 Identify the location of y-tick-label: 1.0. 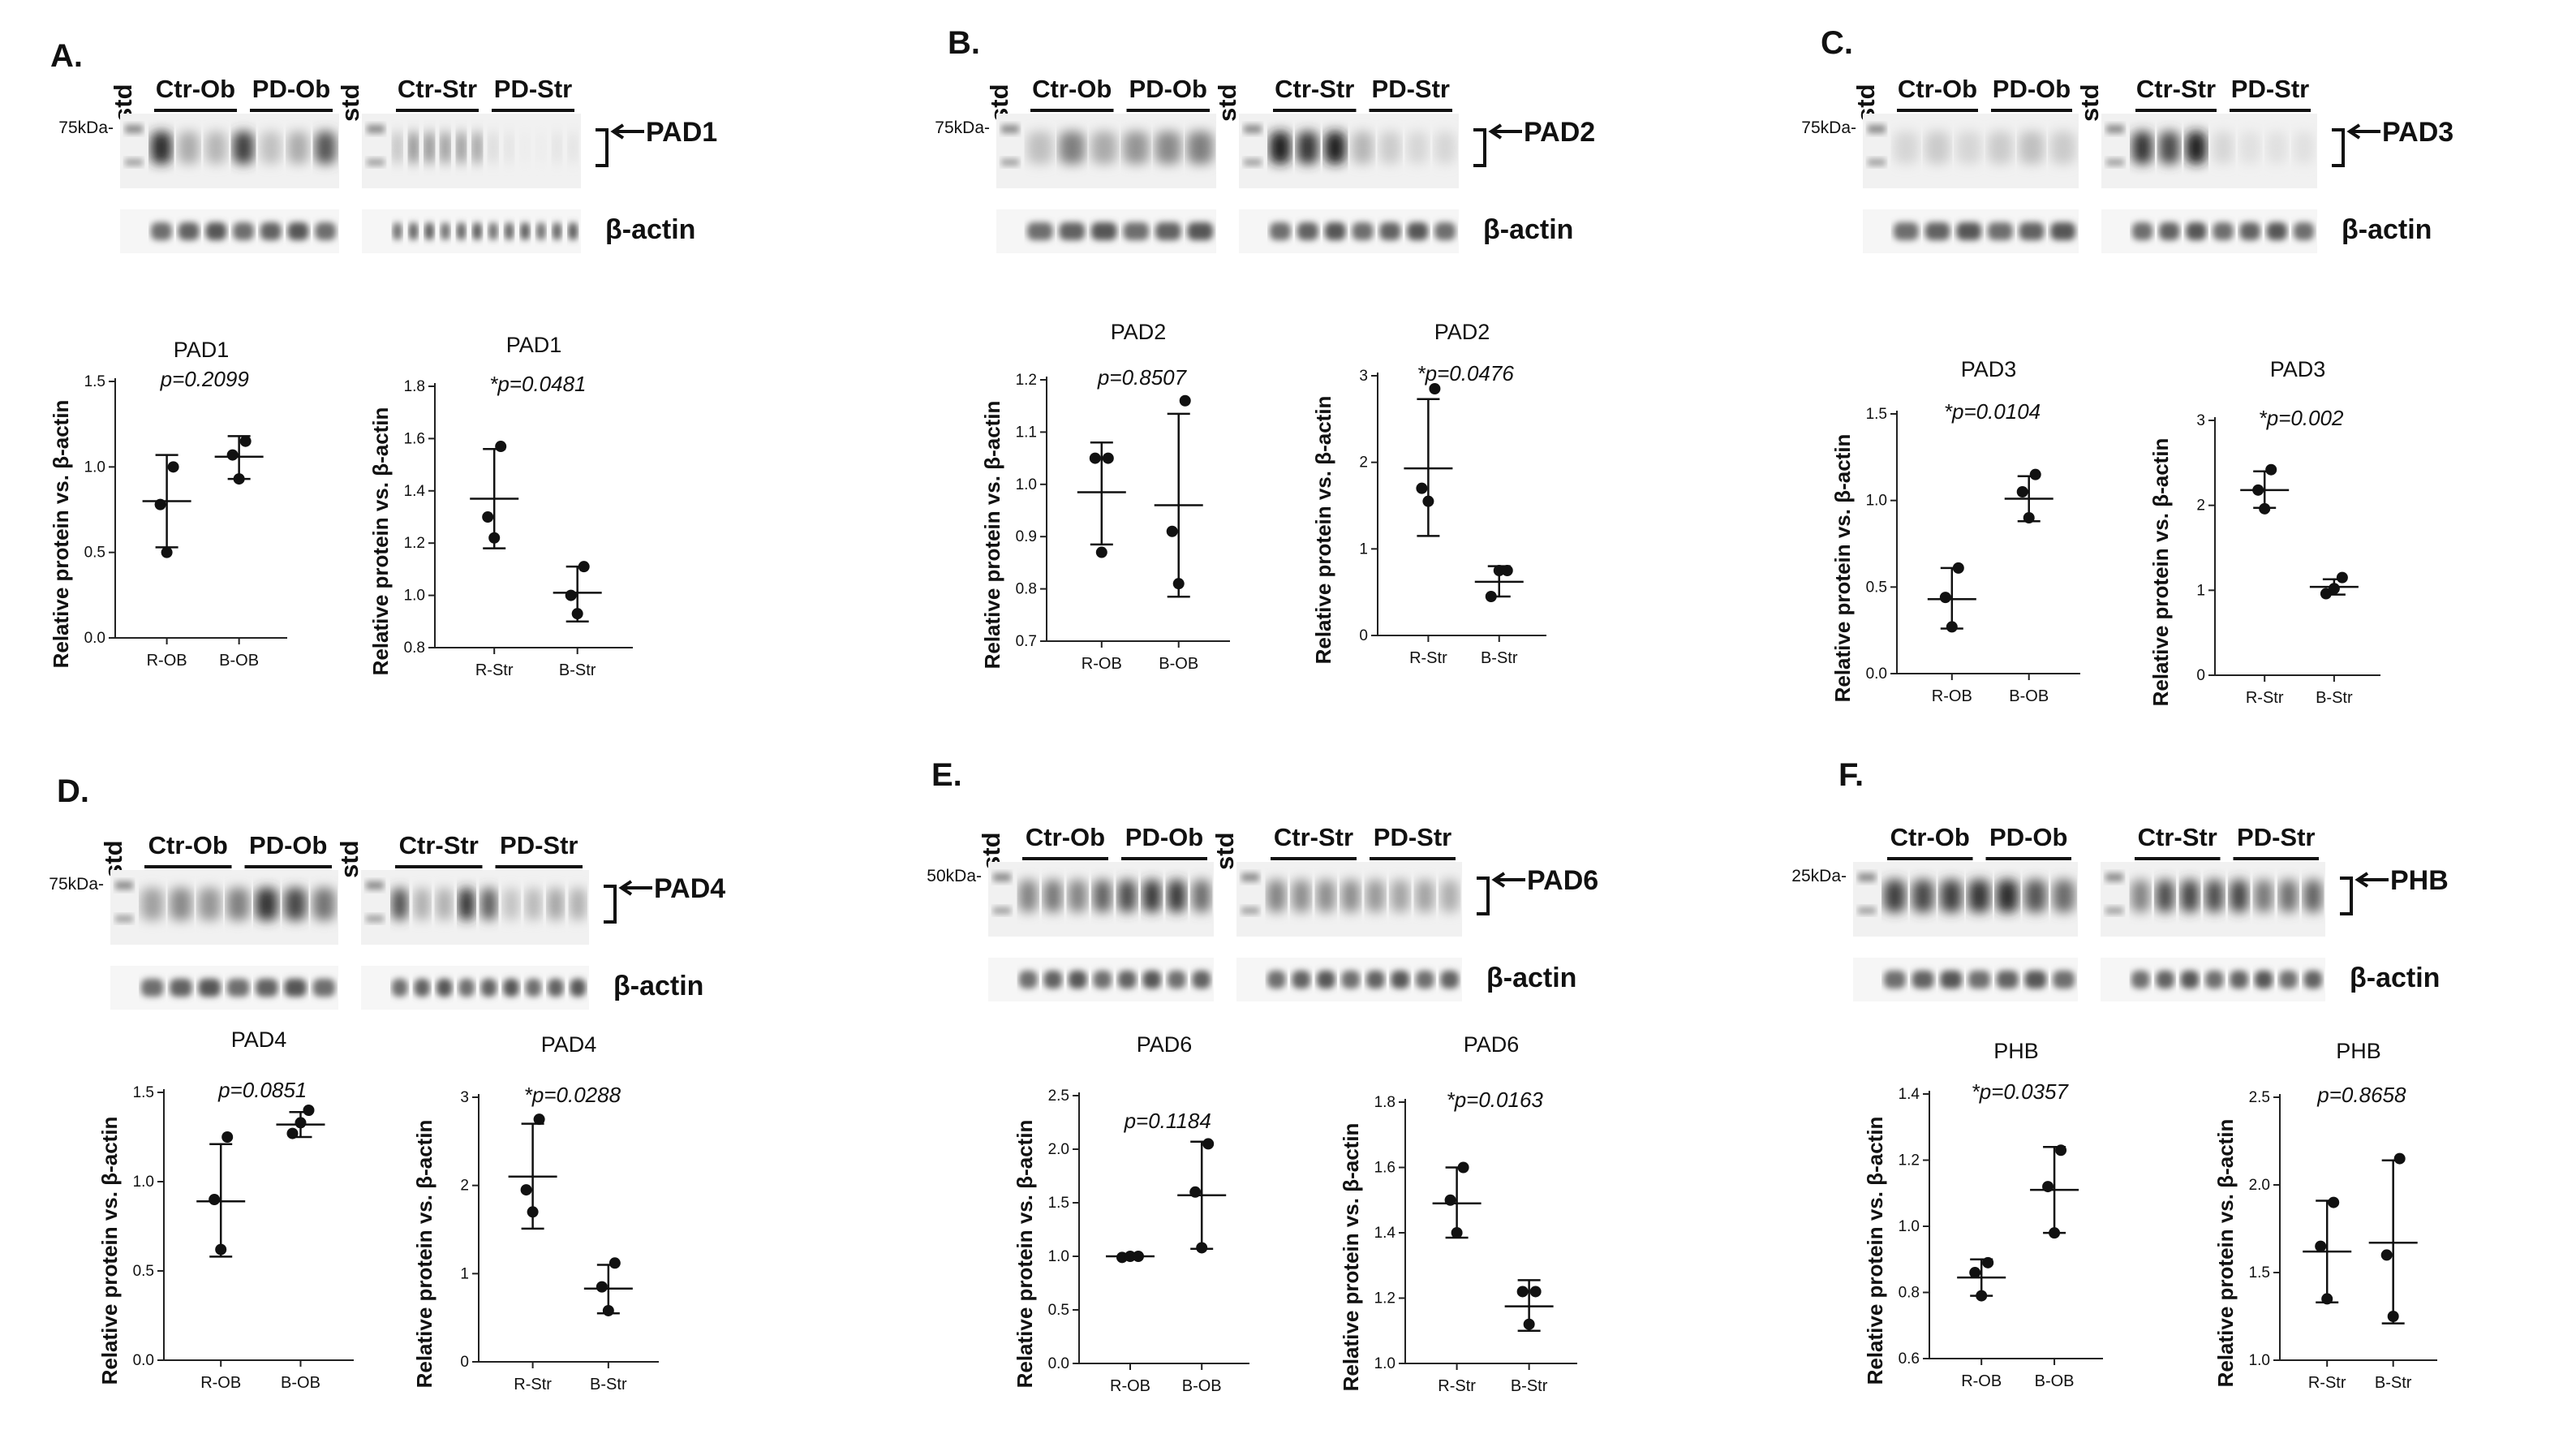
(414, 596).